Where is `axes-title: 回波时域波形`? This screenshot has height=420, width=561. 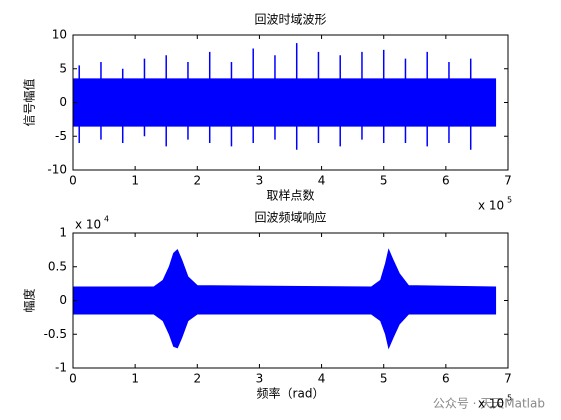 axes-title: 回波时域波形 is located at coordinates (290, 20).